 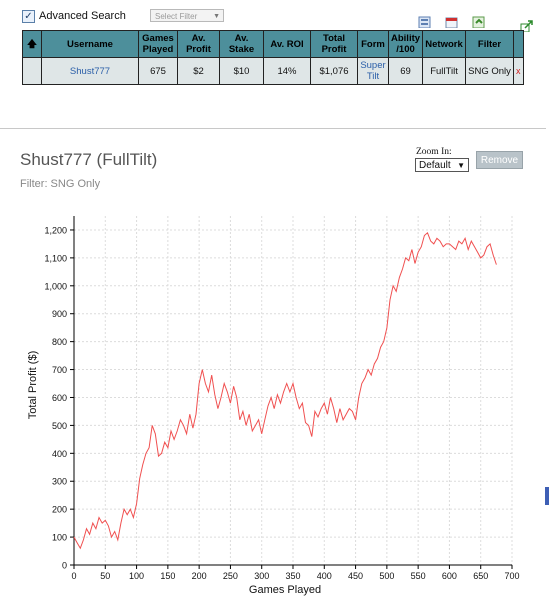 I want to click on header-av-roi: Av. ROI, so click(x=287, y=44).